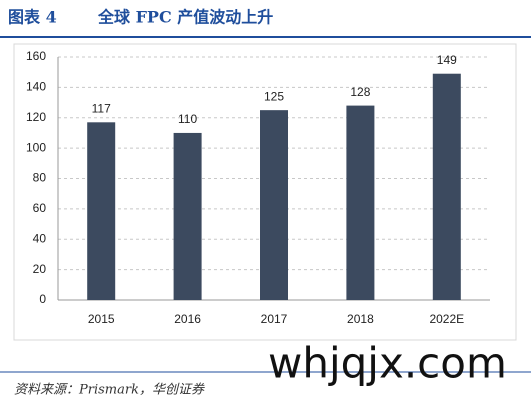 The width and height of the screenshot is (531, 411). Describe the element at coordinates (274, 96) in the screenshot. I see `data-label: 125` at that location.